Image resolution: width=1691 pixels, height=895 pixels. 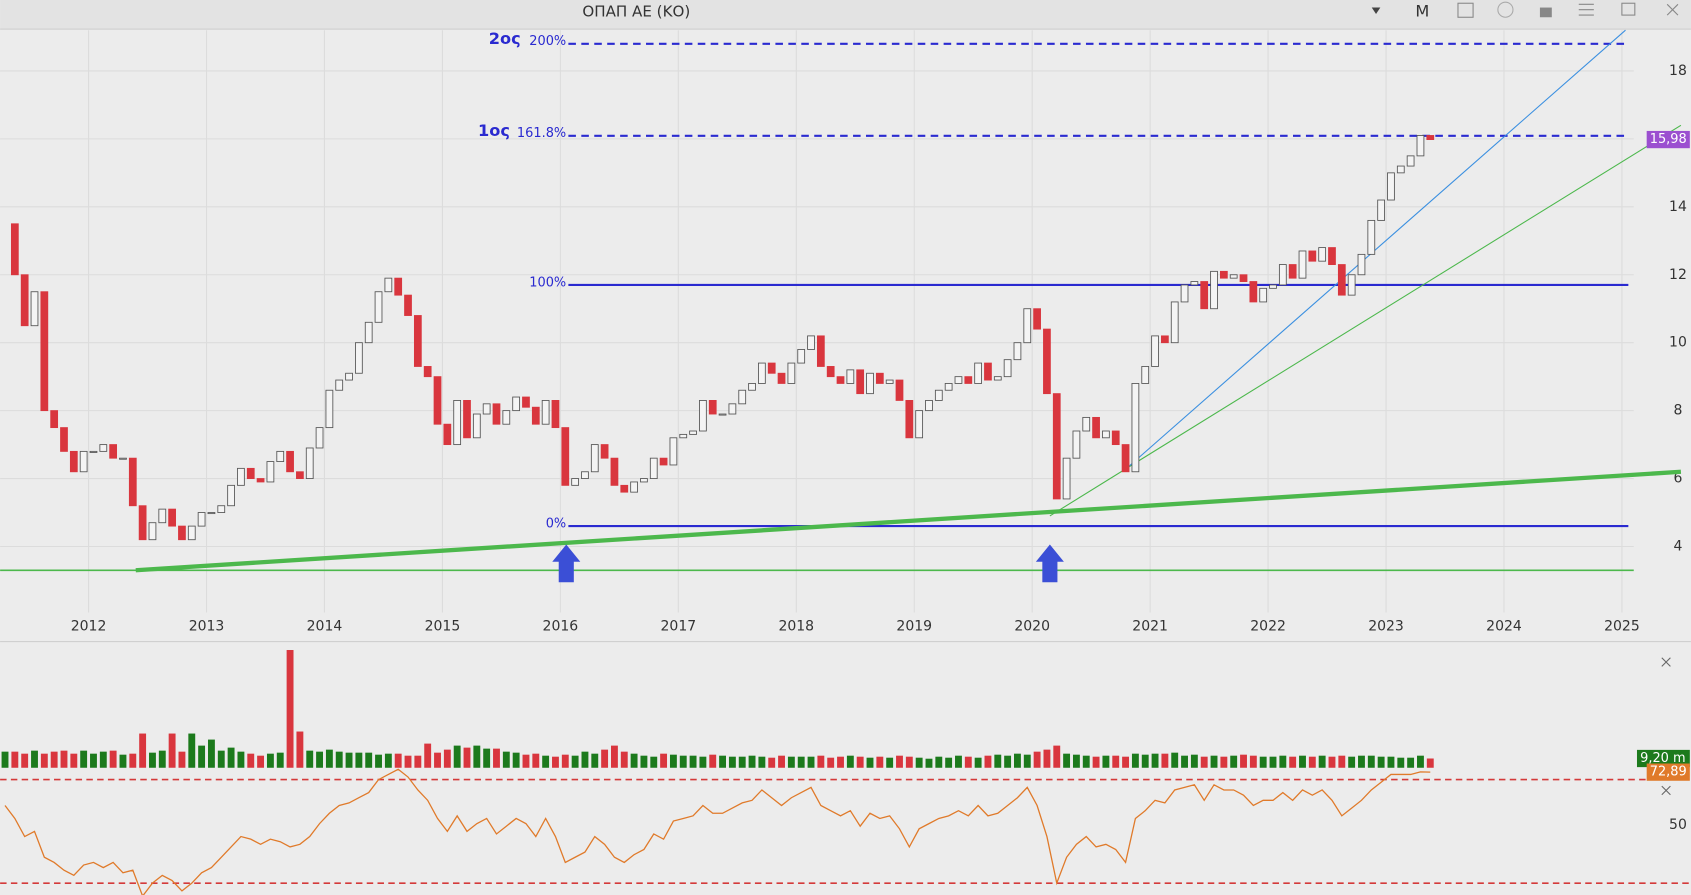 I want to click on restore-icon, so click(x=1628, y=9).